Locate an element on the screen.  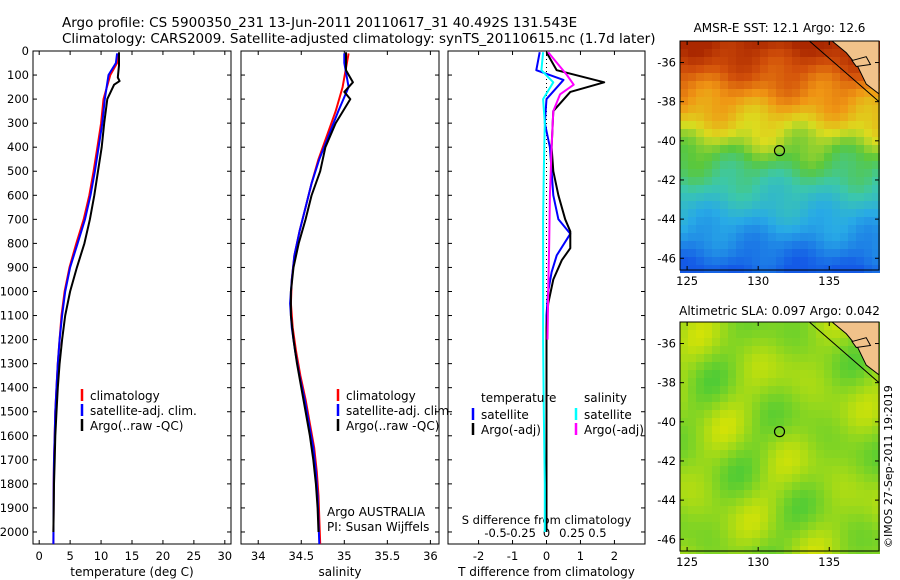
x-tick-label: 1 is located at coordinates (580, 556).